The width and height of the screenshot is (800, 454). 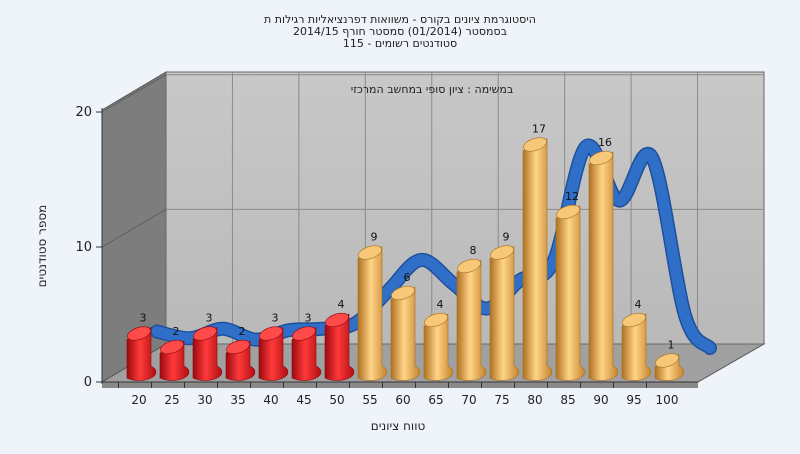 I want to click on bar-value-label: 16, so click(x=605, y=142).